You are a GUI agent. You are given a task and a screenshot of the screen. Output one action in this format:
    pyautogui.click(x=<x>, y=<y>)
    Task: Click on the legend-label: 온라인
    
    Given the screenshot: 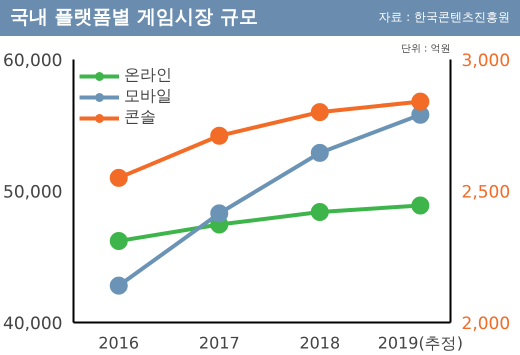 What is the action you would take?
    pyautogui.click(x=148, y=75)
    